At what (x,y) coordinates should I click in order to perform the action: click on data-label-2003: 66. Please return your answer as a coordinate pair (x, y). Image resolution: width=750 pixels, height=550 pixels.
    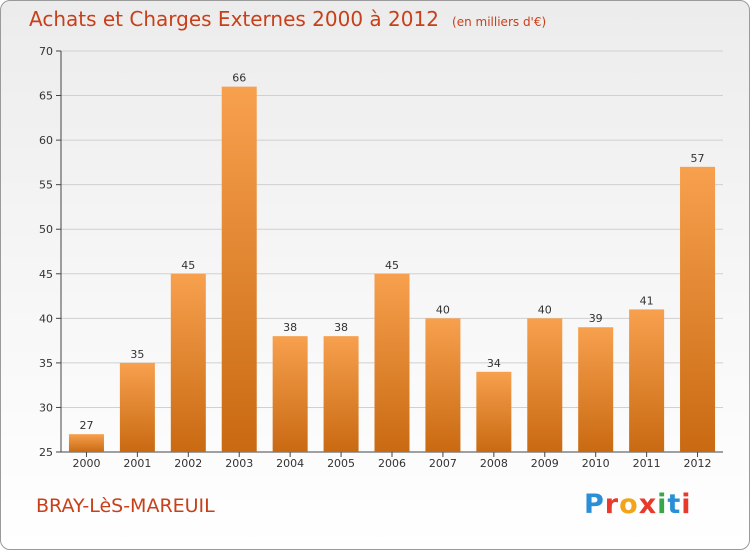
    Looking at the image, I should click on (239, 78).